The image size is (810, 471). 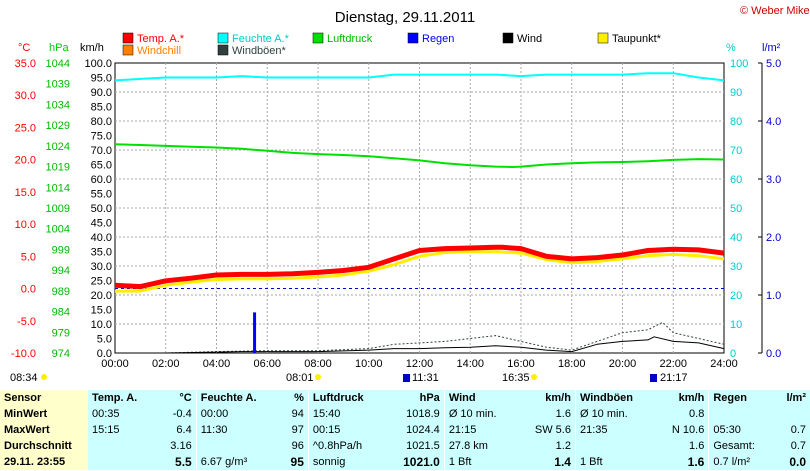 What do you see at coordinates (104, 354) in the screenshot?
I see `wind-tick-label: 0.0` at bounding box center [104, 354].